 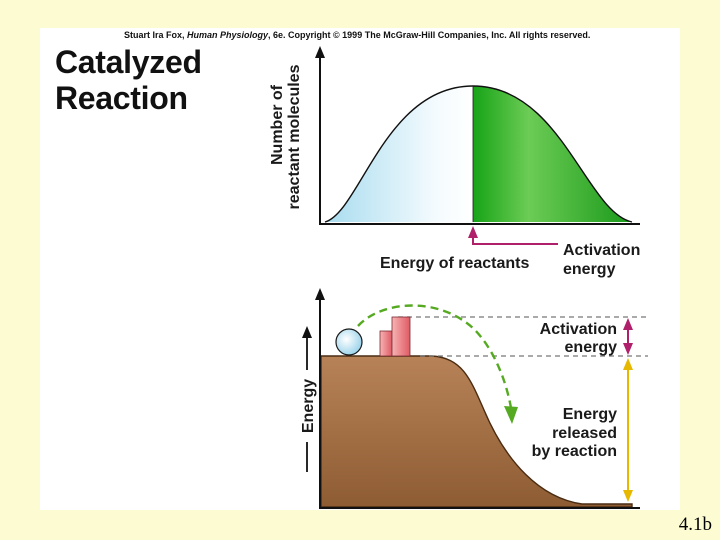 What do you see at coordinates (628, 349) in the screenshot?
I see `activation-energy-arrowhead-down` at bounding box center [628, 349].